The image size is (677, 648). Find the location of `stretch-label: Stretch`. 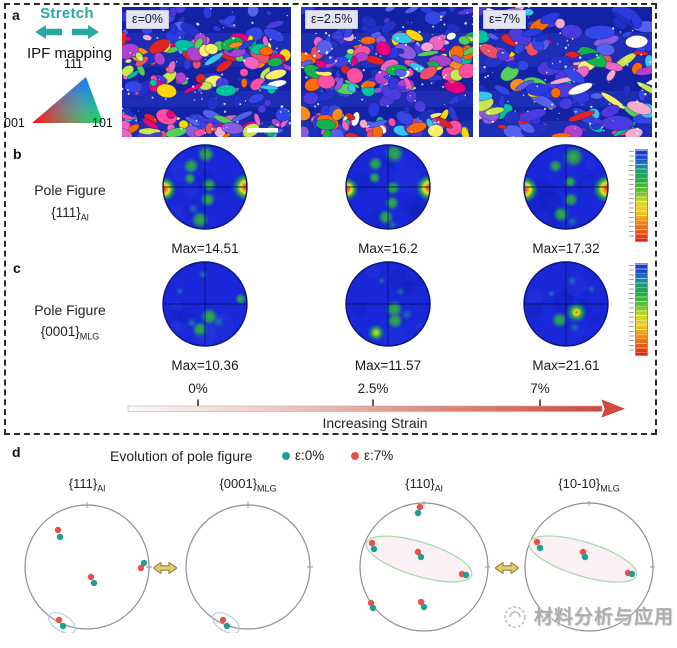

stretch-label: Stretch is located at coordinates (67, 13).